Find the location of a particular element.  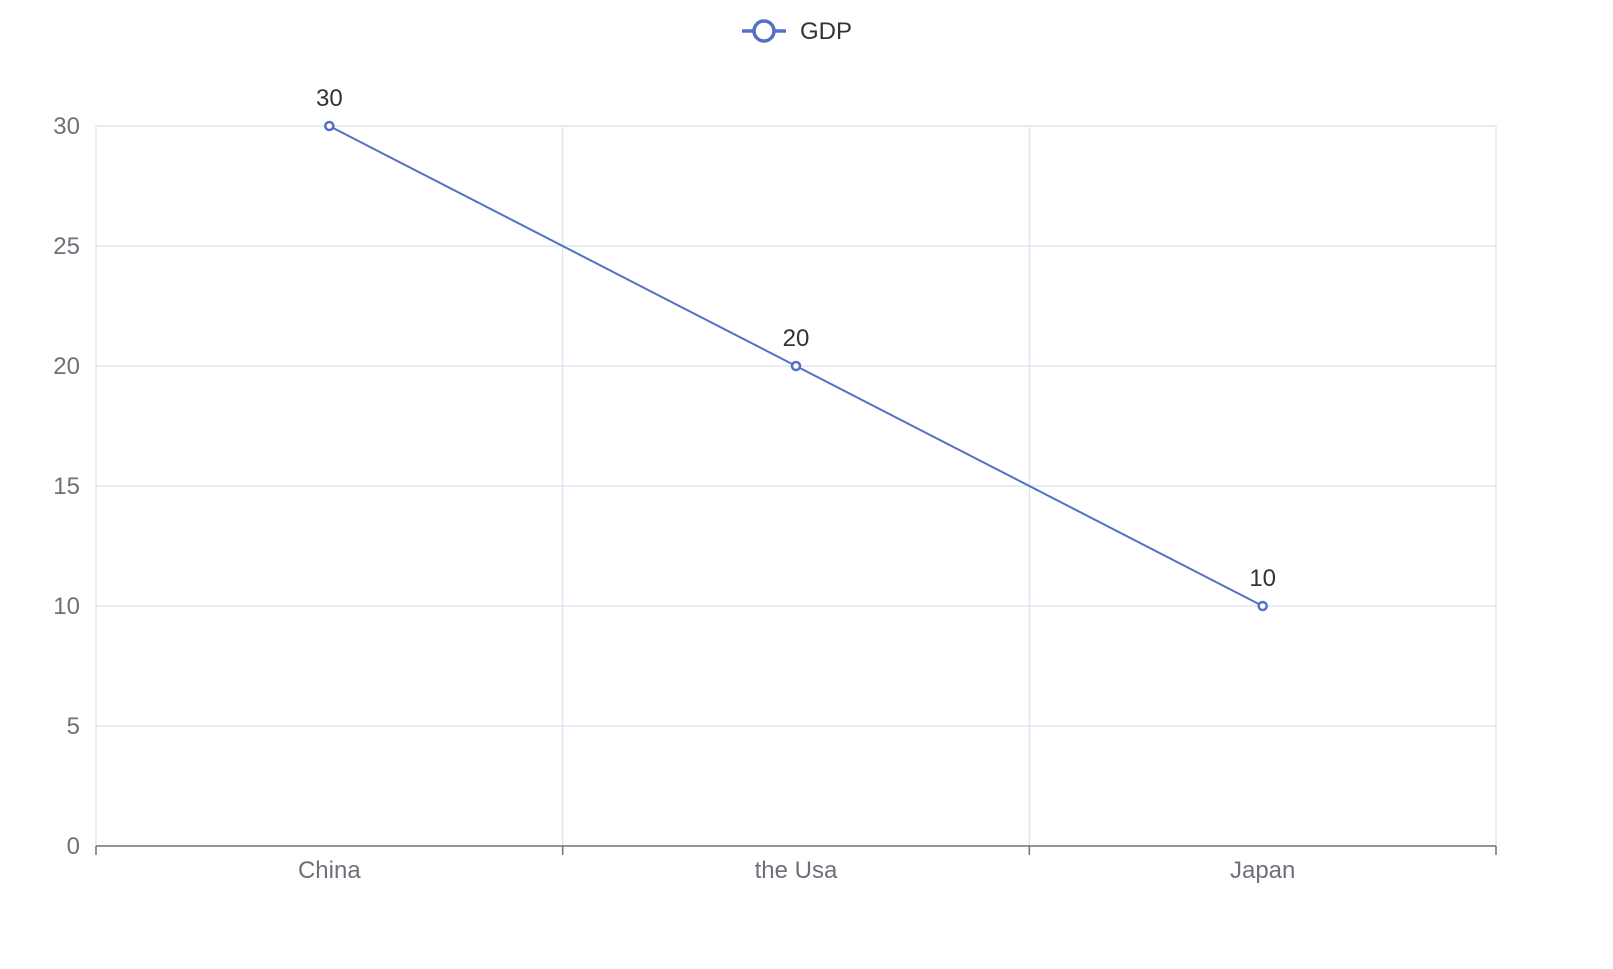

x-tick-label: the Usa is located at coordinates (796, 870).